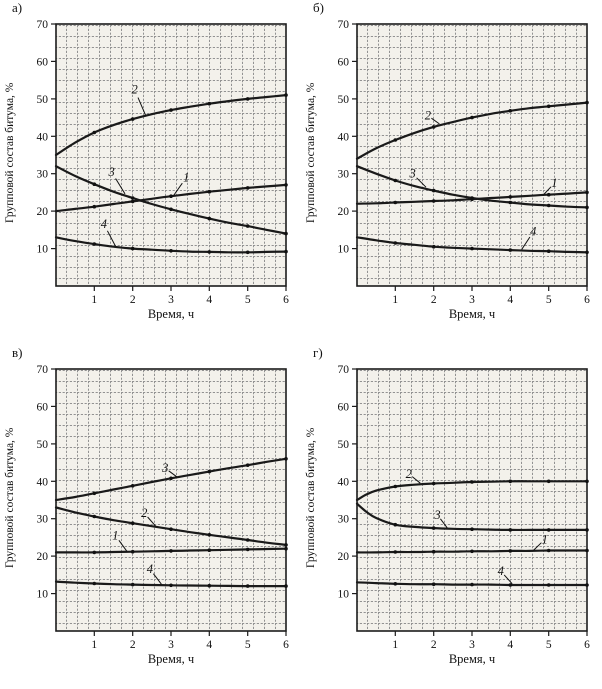  I want to click on y-tick-label: 20, so click(43, 557).